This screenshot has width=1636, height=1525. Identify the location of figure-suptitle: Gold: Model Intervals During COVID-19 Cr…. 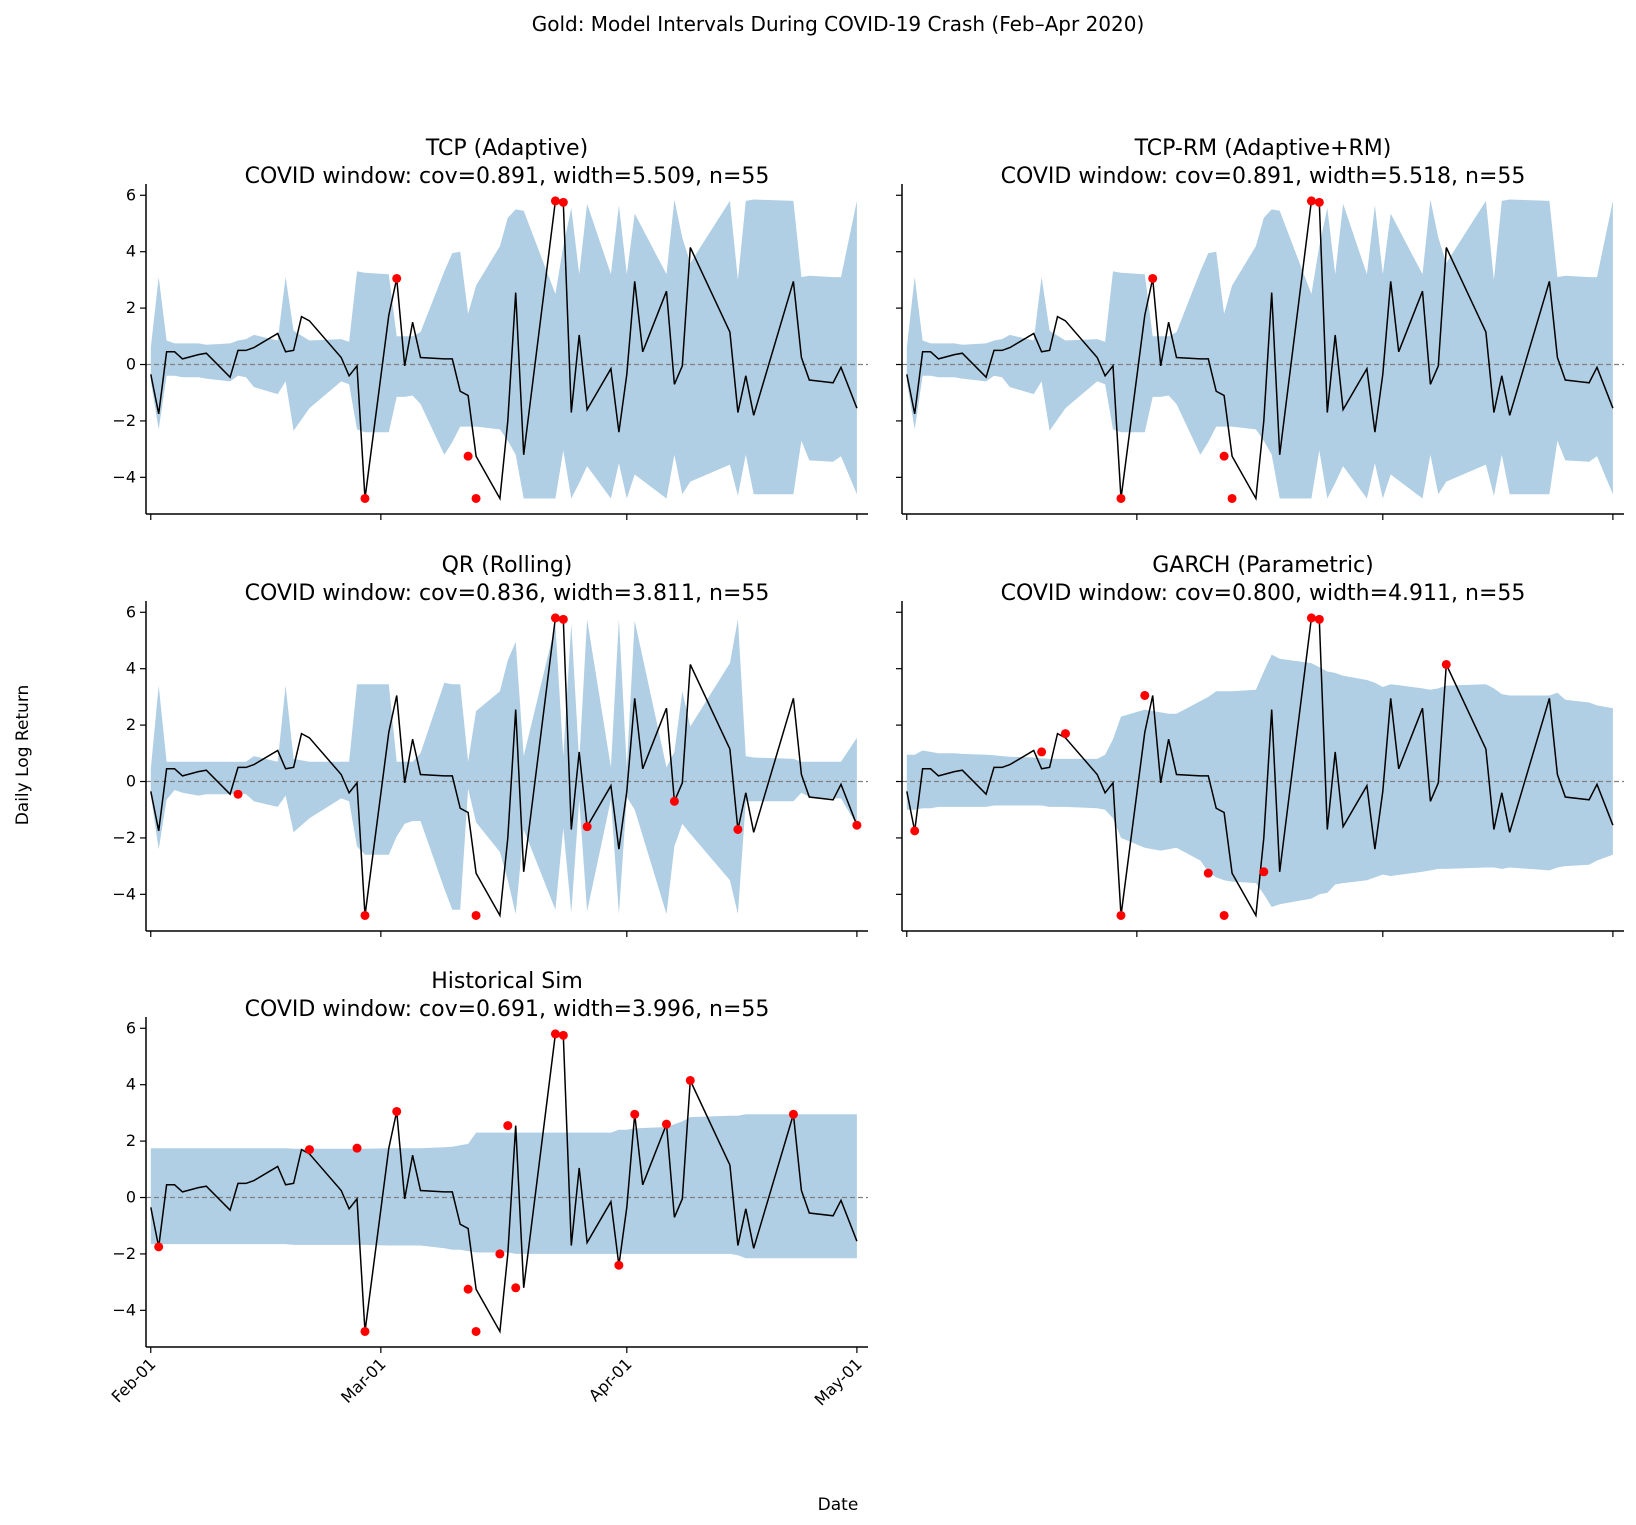
(838, 24).